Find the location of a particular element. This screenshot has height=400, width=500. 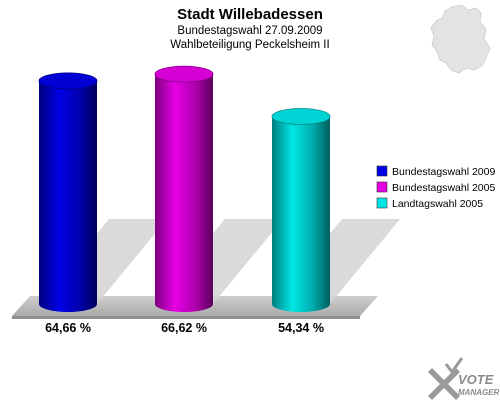

logo-vote-text: VOTE is located at coordinates (476, 379).